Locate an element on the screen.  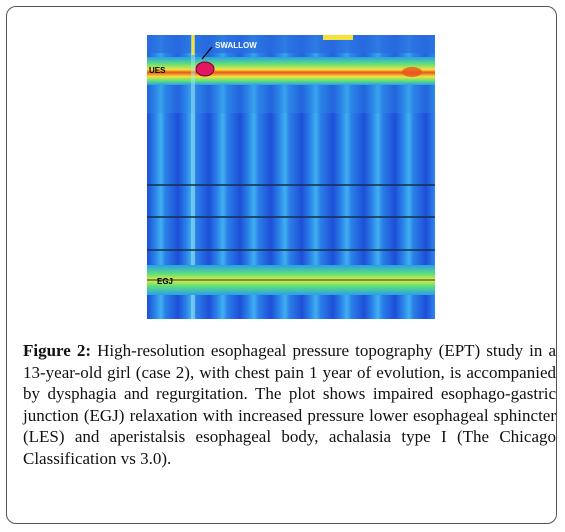
lower-label: EGJ is located at coordinates (165, 281).